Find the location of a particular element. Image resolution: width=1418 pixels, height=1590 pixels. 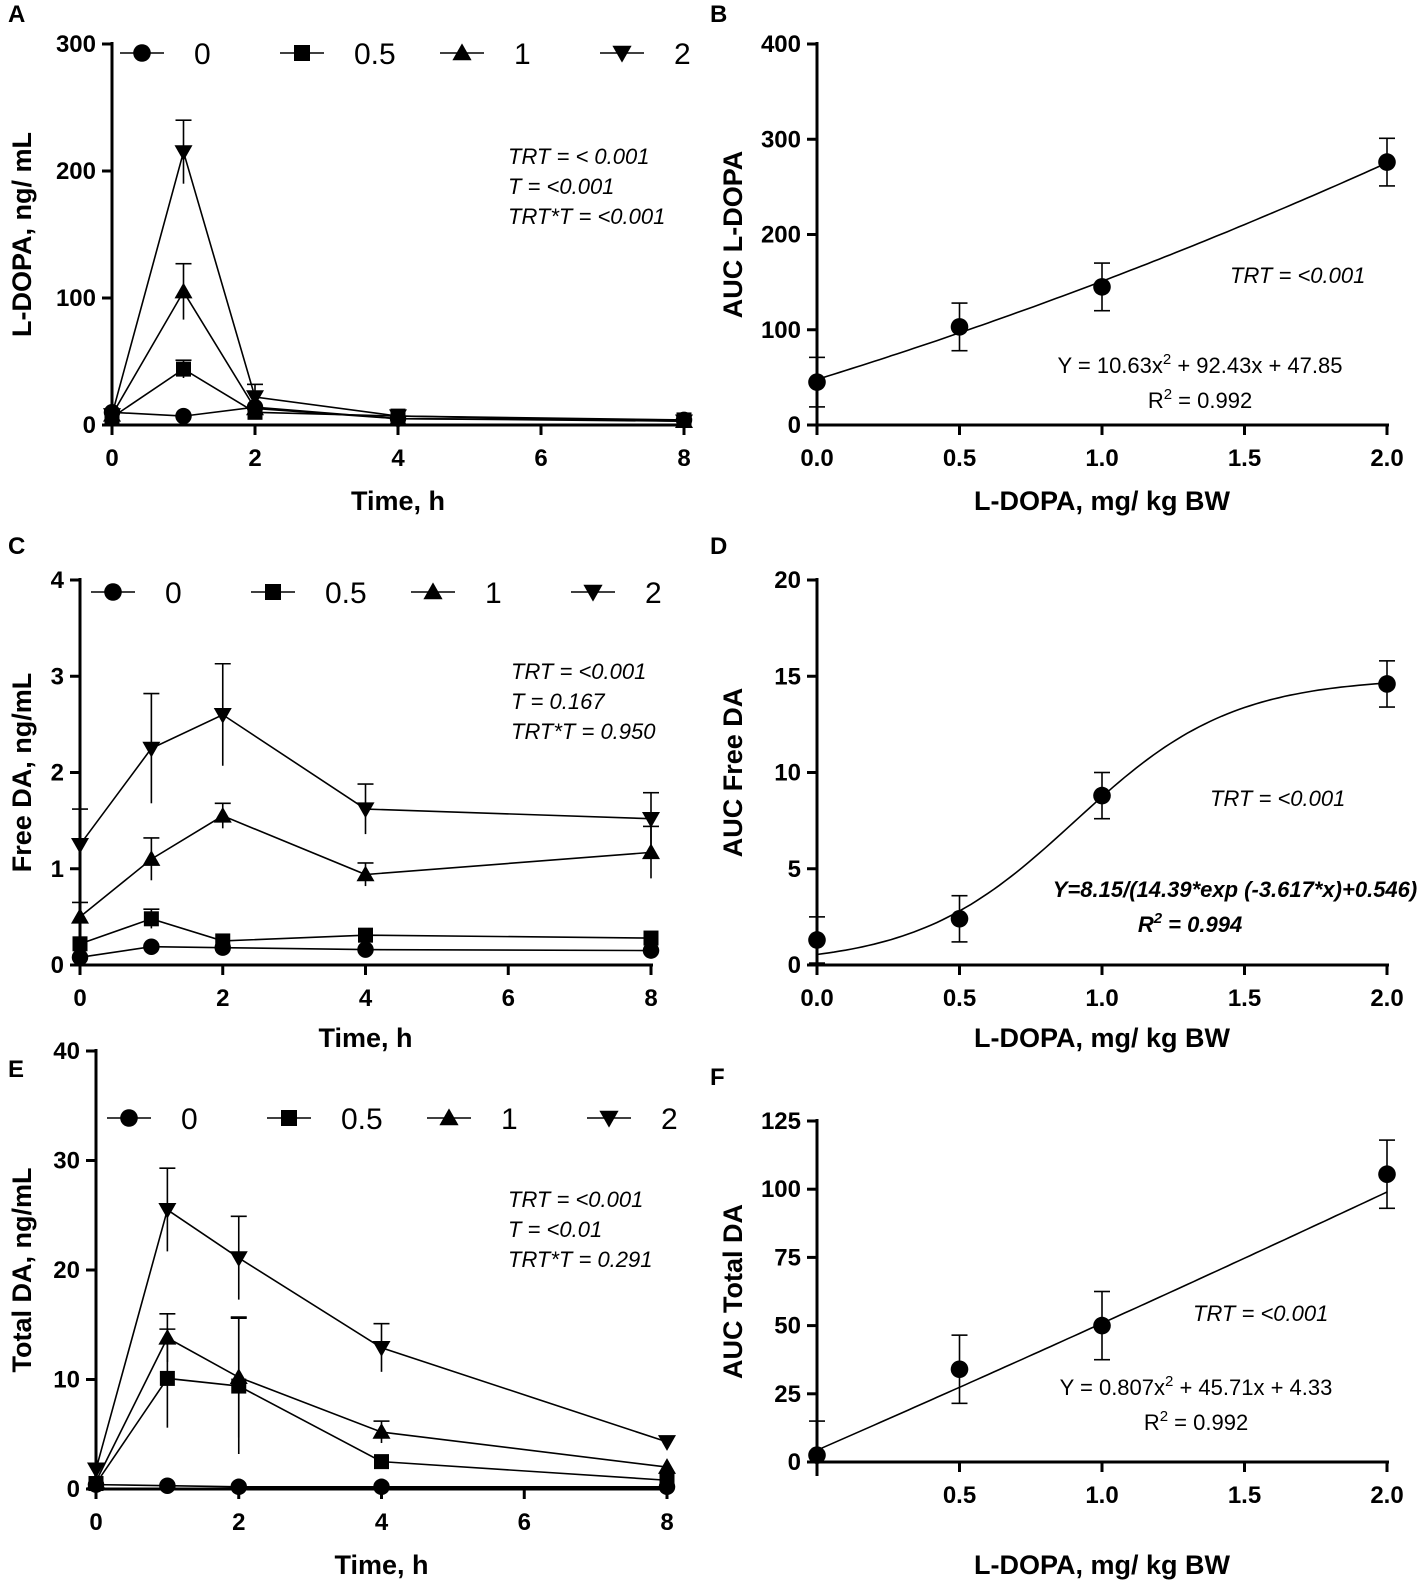

r-squared: R2 = 0.992 is located at coordinates (1196, 1421).